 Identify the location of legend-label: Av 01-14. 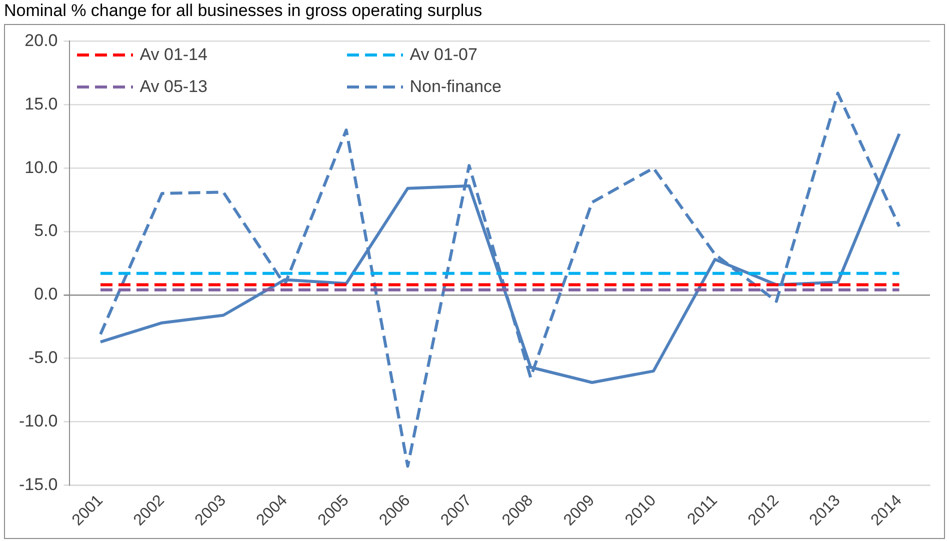
(174, 55).